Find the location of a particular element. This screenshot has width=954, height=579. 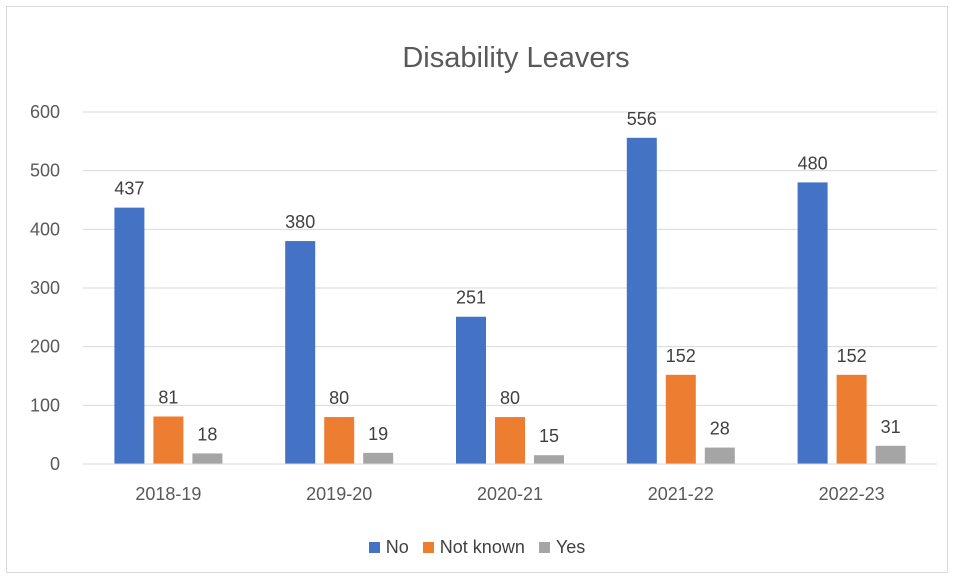

data-label: 28 is located at coordinates (720, 429).